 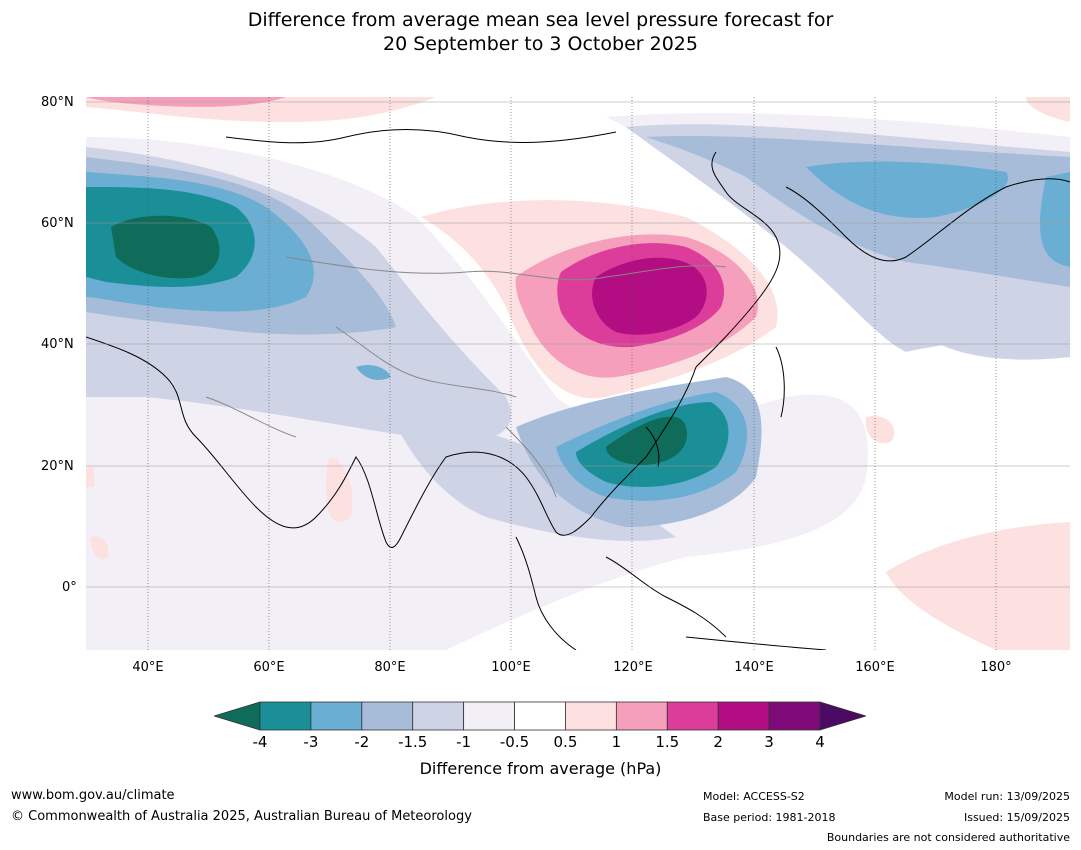 What do you see at coordinates (466, 377) in the screenshot?
I see `country-borders` at bounding box center [466, 377].